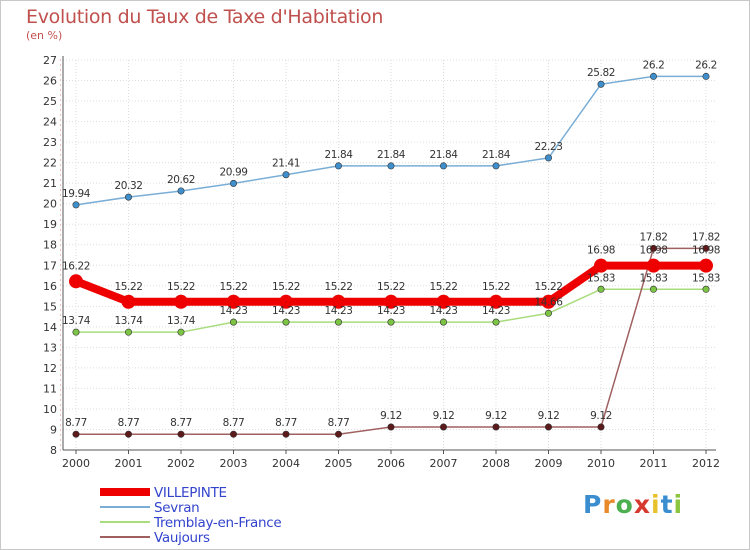  Describe the element at coordinates (50, 245) in the screenshot. I see `y-tick-label: 18` at that location.